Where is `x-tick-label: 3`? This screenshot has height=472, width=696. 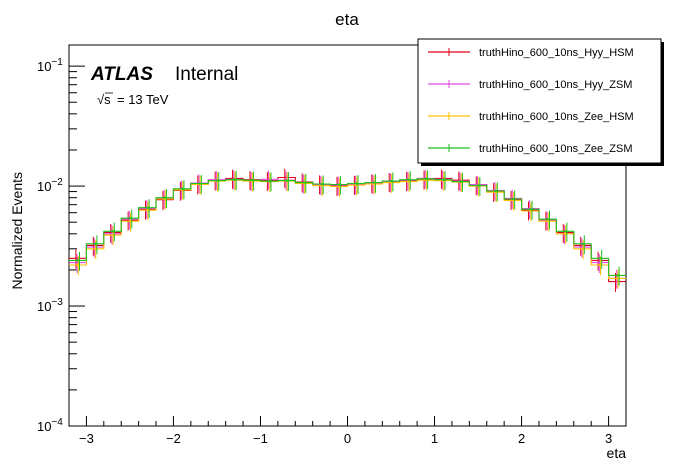 x-tick-label: 3 is located at coordinates (608, 438).